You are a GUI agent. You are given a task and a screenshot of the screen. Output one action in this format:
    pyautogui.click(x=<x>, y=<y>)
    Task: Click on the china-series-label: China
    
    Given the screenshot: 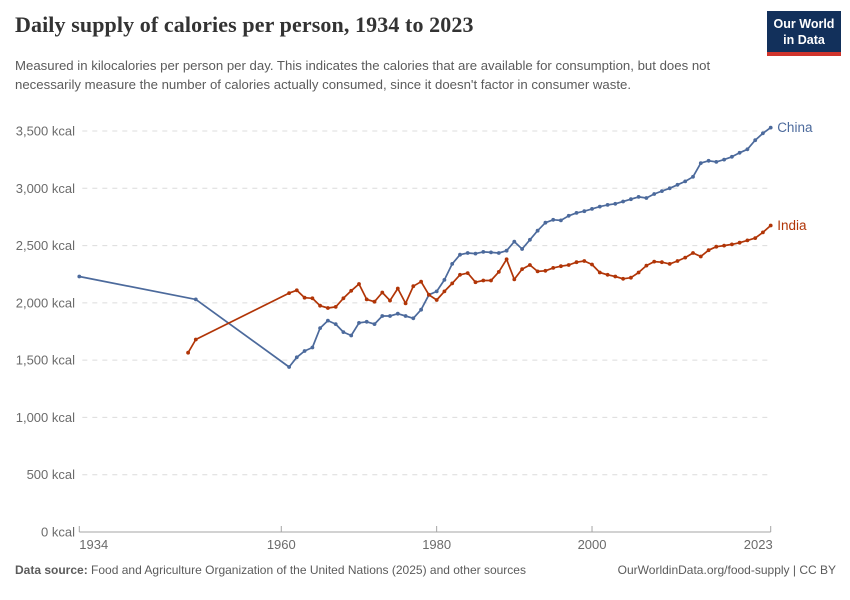 What is the action you would take?
    pyautogui.click(x=795, y=127)
    